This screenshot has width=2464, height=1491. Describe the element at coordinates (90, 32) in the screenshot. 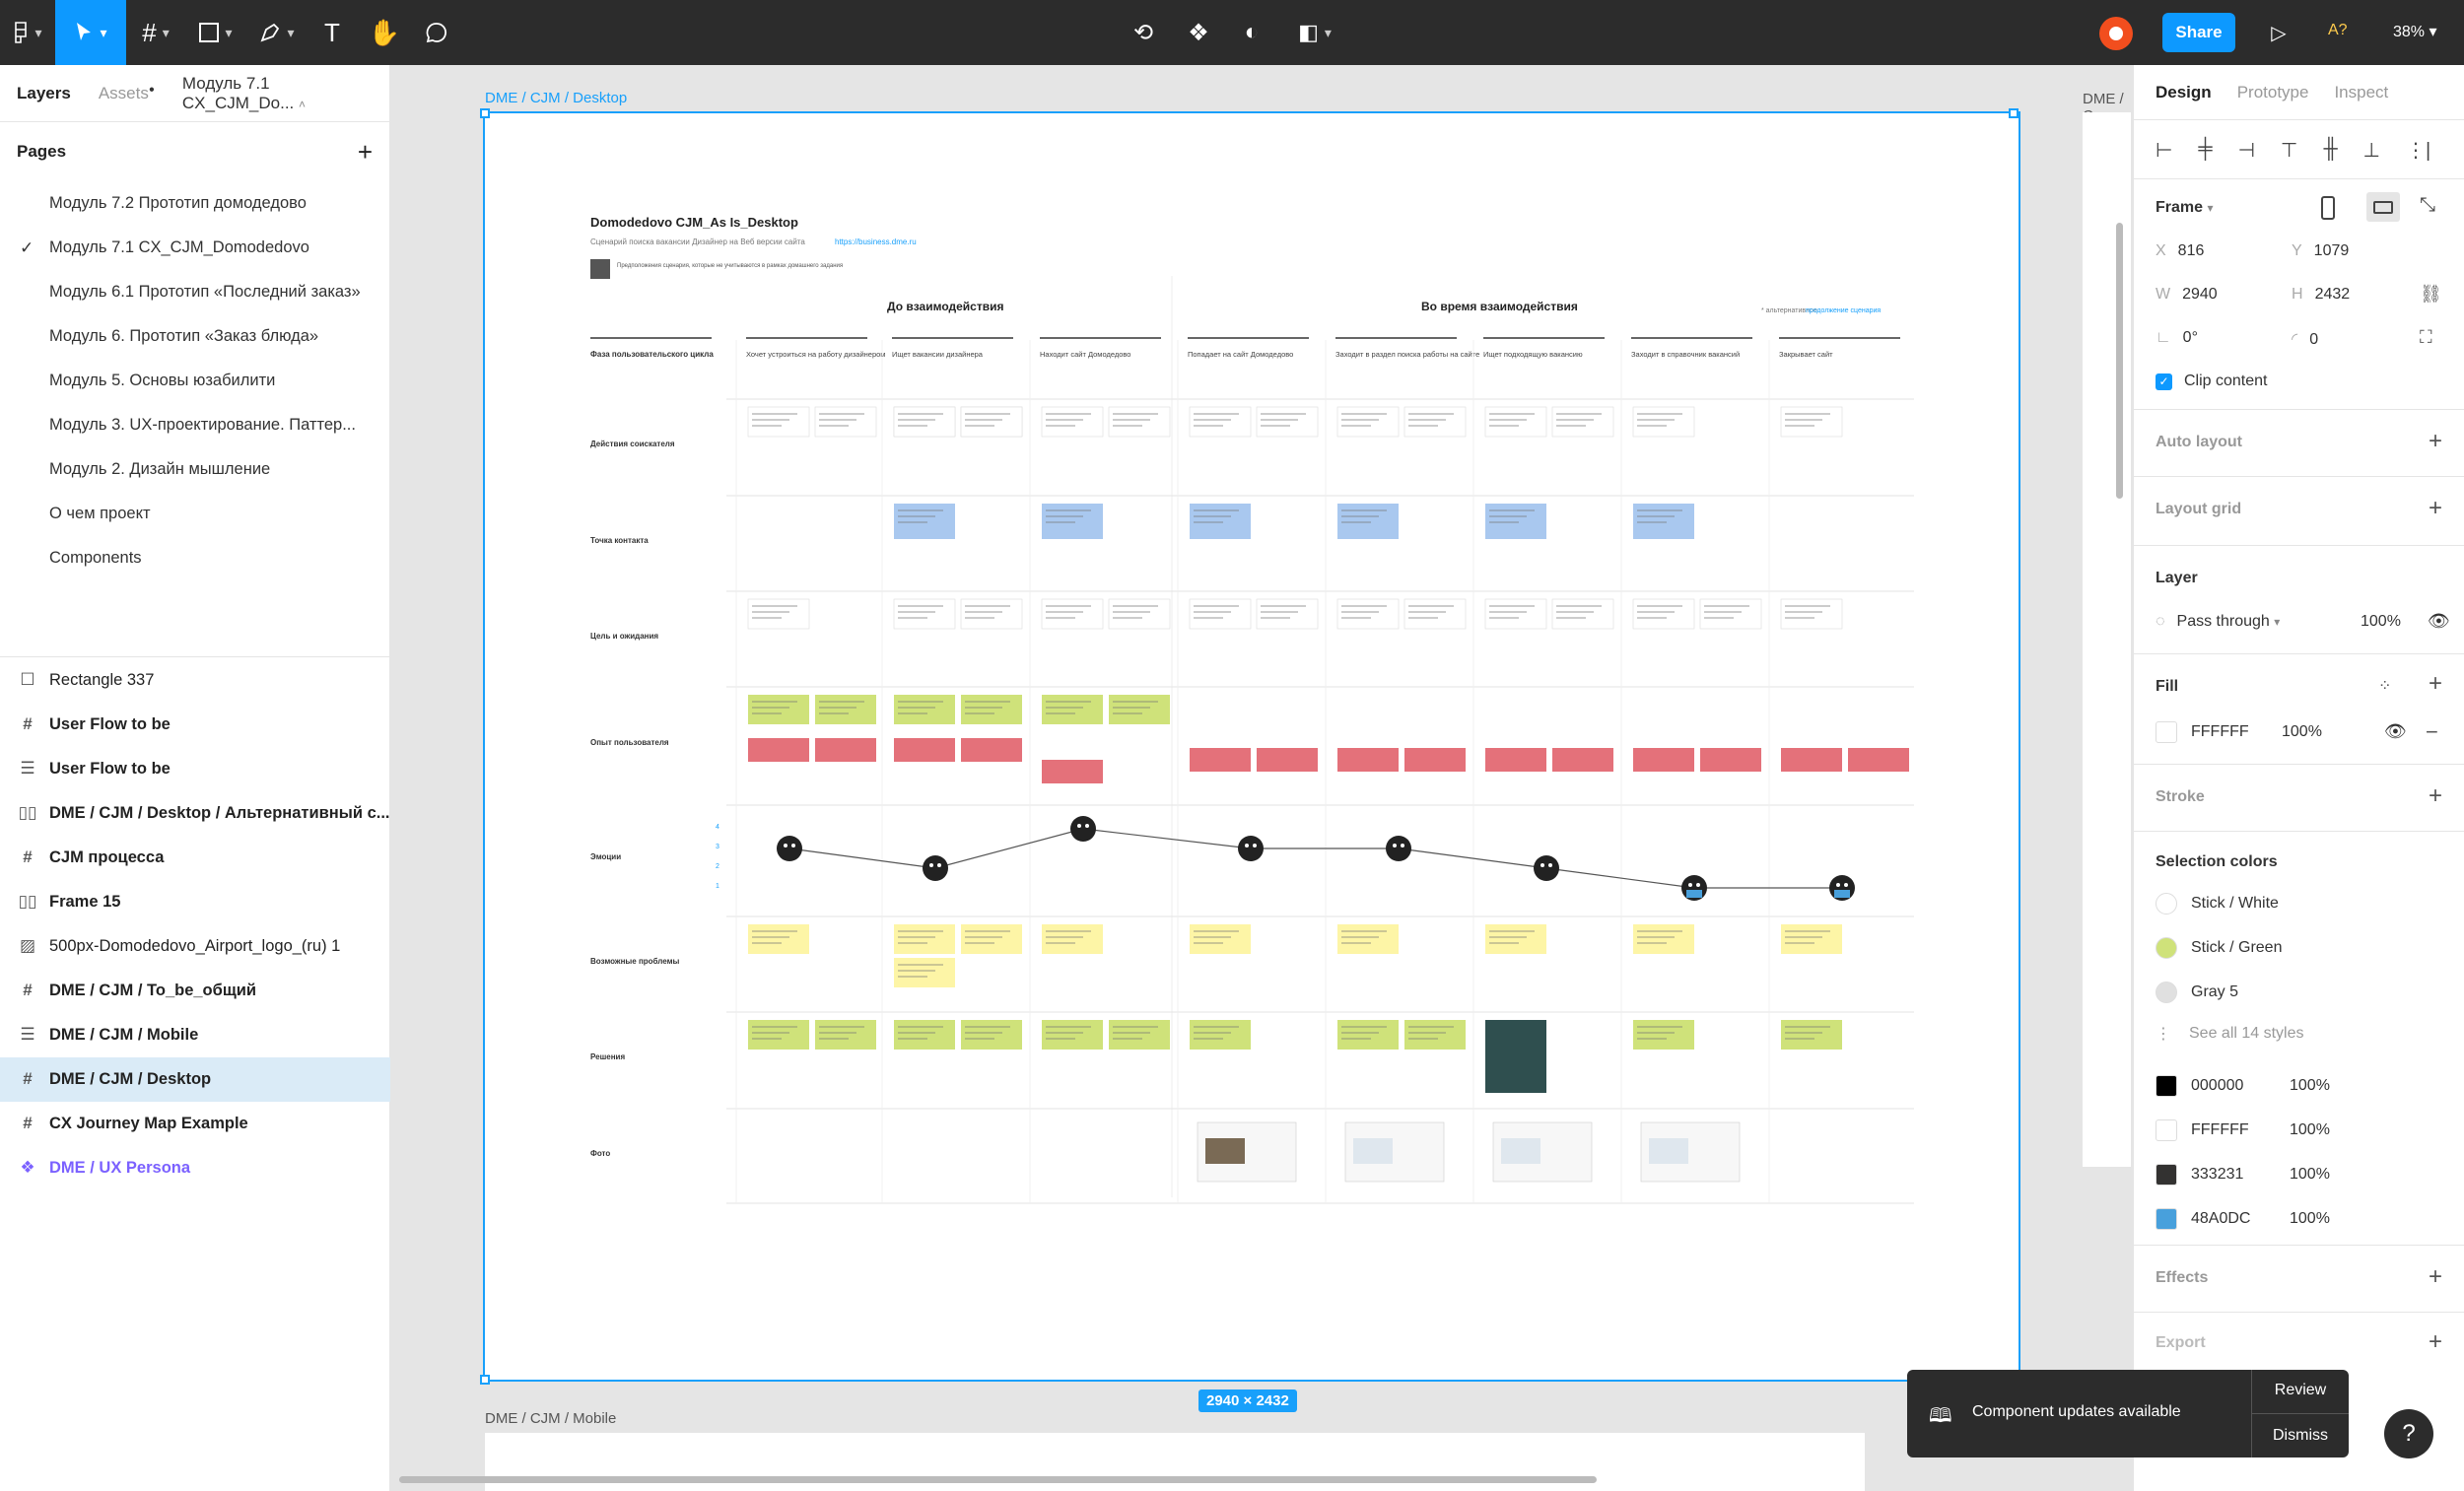

I see `move-tool-button: ▾` at that location.